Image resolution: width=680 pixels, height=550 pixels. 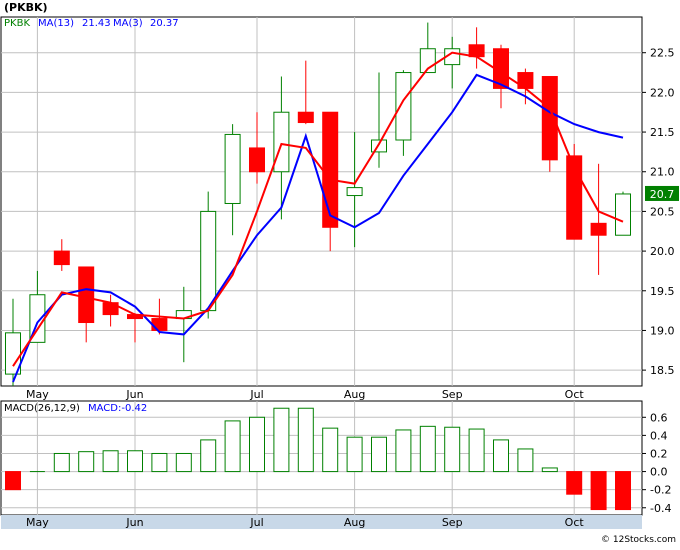 What do you see at coordinates (354, 522) in the screenshot?
I see `bottom-x-tick-label: Aug` at bounding box center [354, 522].